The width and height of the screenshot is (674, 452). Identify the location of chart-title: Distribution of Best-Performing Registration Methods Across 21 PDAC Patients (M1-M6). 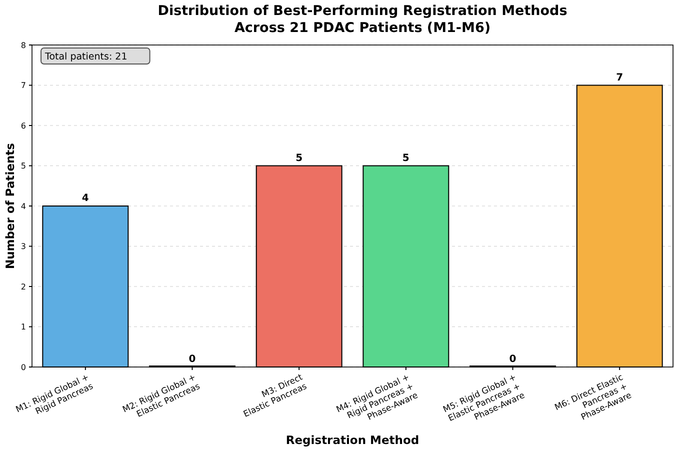
(363, 19).